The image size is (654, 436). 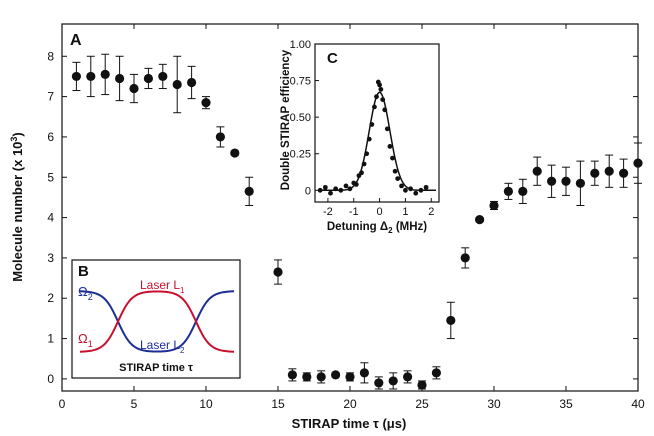 I want to click on laser1-label: Laser L1, so click(x=162, y=286).